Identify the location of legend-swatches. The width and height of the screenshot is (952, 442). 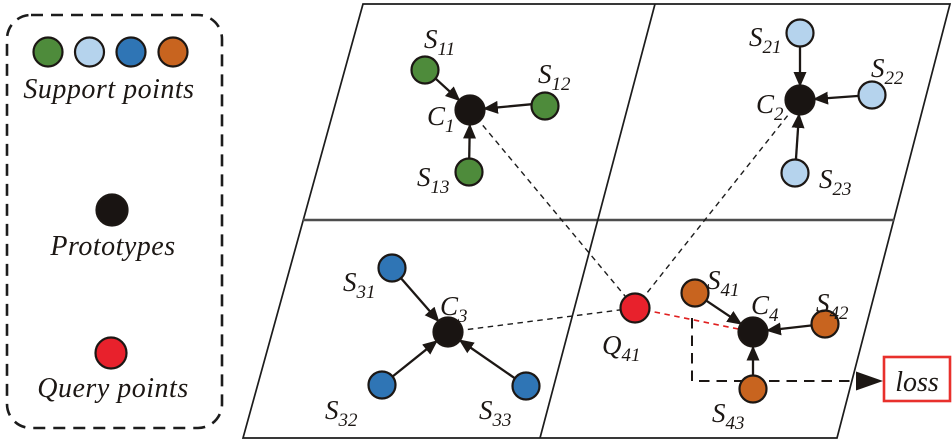
(110, 203).